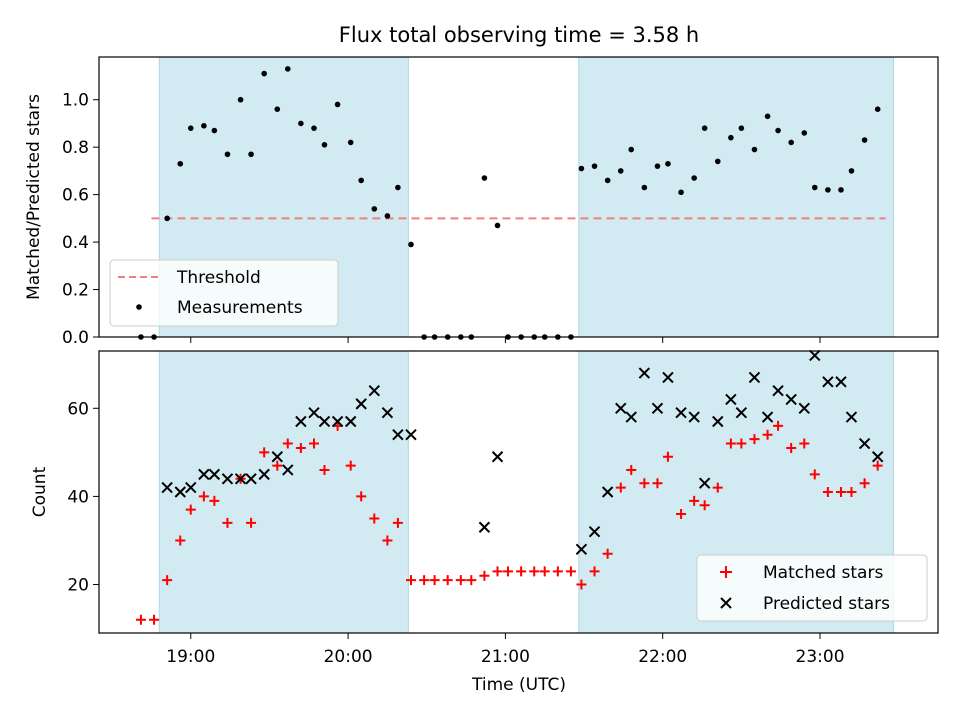 Image resolution: width=960 pixels, height=720 pixels. What do you see at coordinates (726, 603) in the screenshot?
I see `legend-predicted-swatch` at bounding box center [726, 603].